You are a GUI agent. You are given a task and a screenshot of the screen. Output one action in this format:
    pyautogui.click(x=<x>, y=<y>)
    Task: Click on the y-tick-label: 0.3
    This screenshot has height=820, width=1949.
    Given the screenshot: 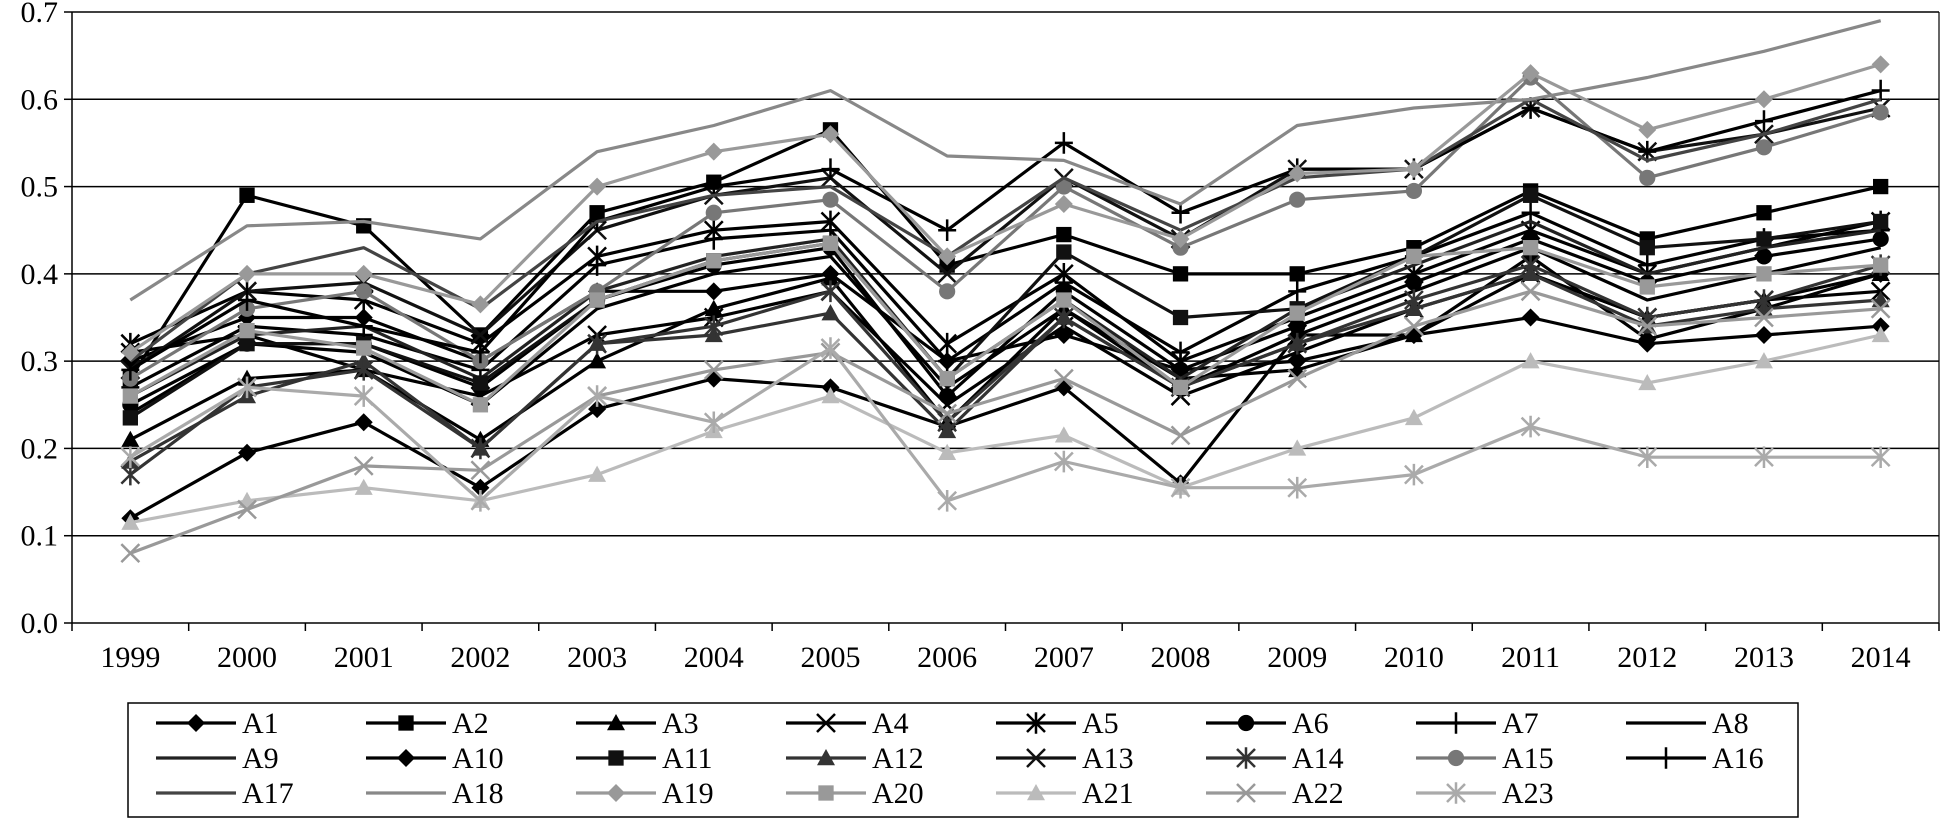 What is the action you would take?
    pyautogui.click(x=40, y=361)
    